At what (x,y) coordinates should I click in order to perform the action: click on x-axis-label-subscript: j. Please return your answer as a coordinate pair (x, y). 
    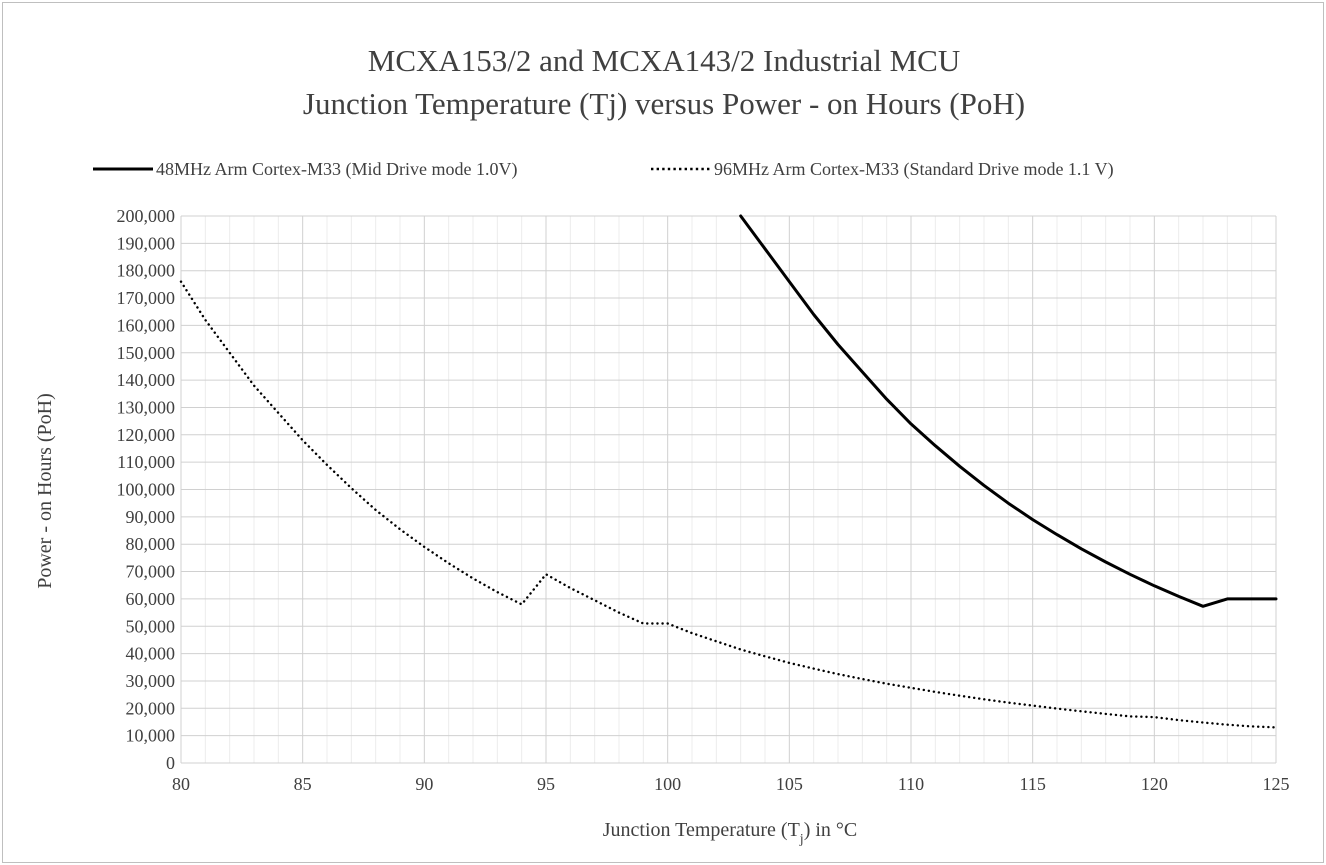
    Looking at the image, I should click on (801, 839).